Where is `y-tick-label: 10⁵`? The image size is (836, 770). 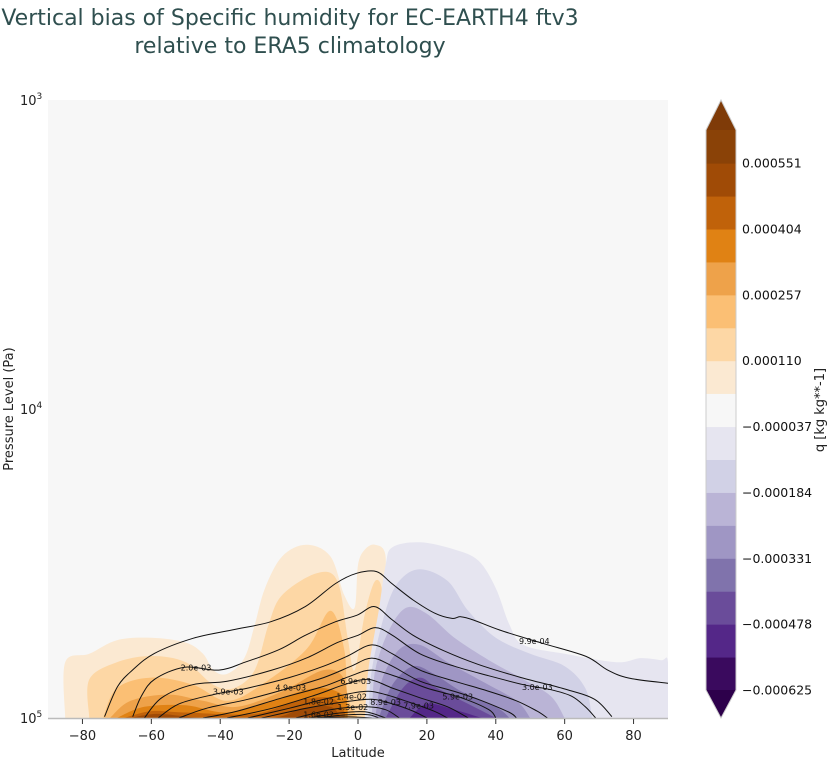
y-tick-label: 10⁵ is located at coordinates (31, 718).